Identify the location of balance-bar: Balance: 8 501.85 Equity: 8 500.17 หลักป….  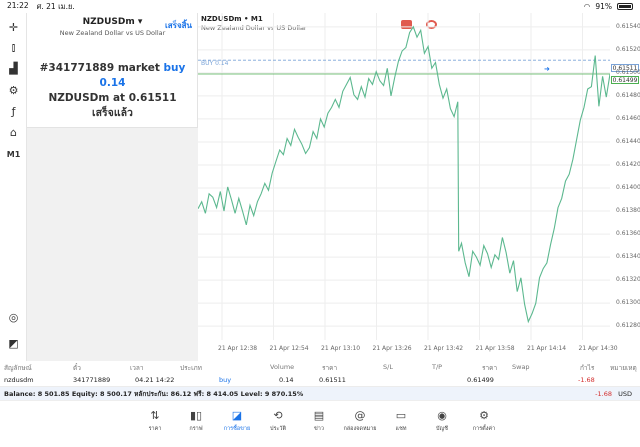
(320, 393).